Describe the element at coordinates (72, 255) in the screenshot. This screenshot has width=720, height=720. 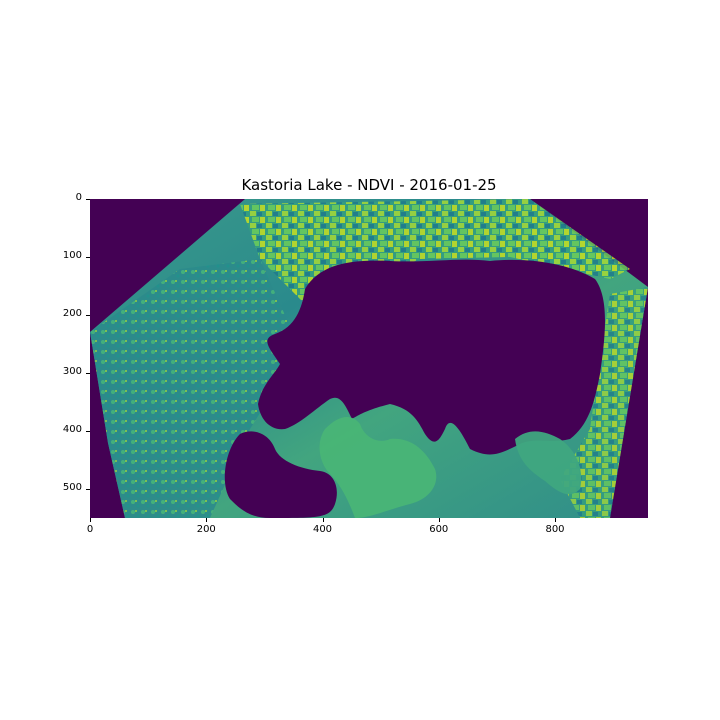
I see `y-tick-label: 100` at that location.